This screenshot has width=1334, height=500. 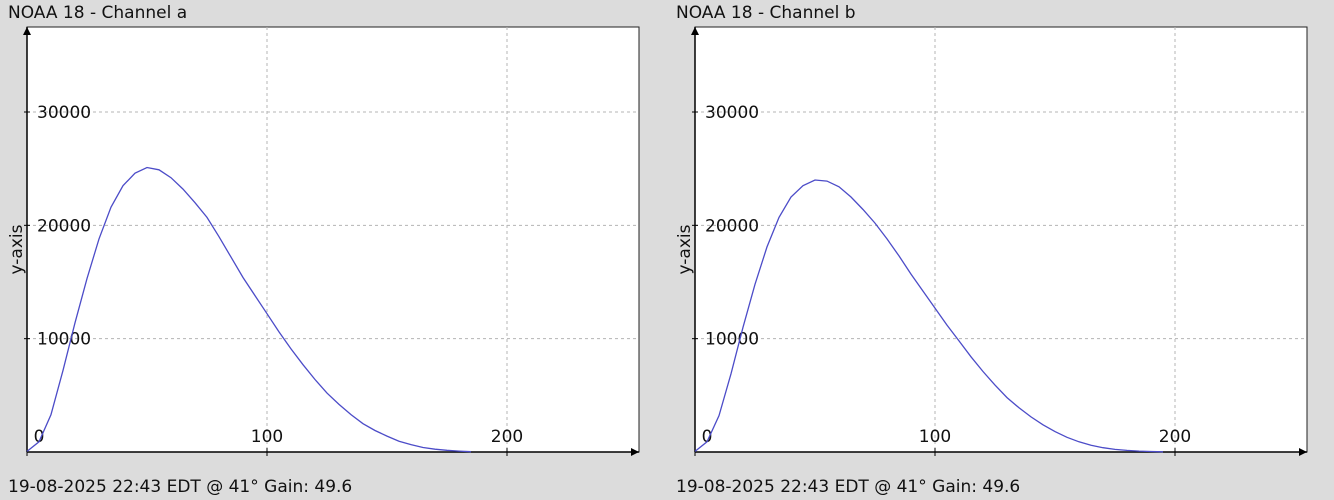 What do you see at coordinates (98, 13) in the screenshot?
I see `chart-title: NOAA 18 - Channel a` at bounding box center [98, 13].